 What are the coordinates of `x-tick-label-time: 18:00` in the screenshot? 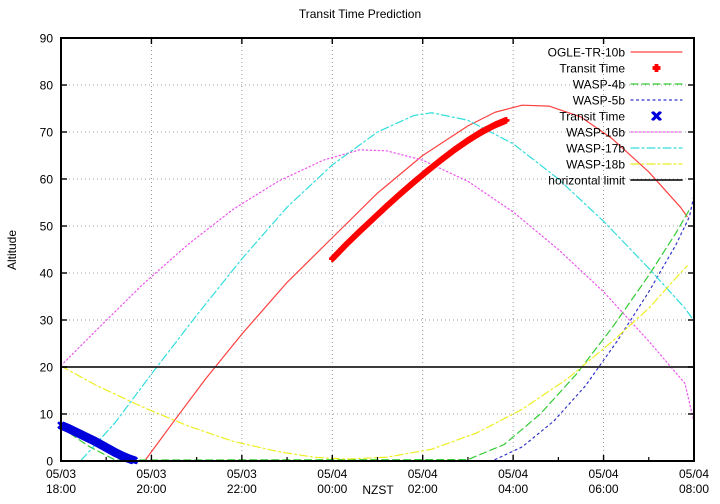 It's located at (61, 489).